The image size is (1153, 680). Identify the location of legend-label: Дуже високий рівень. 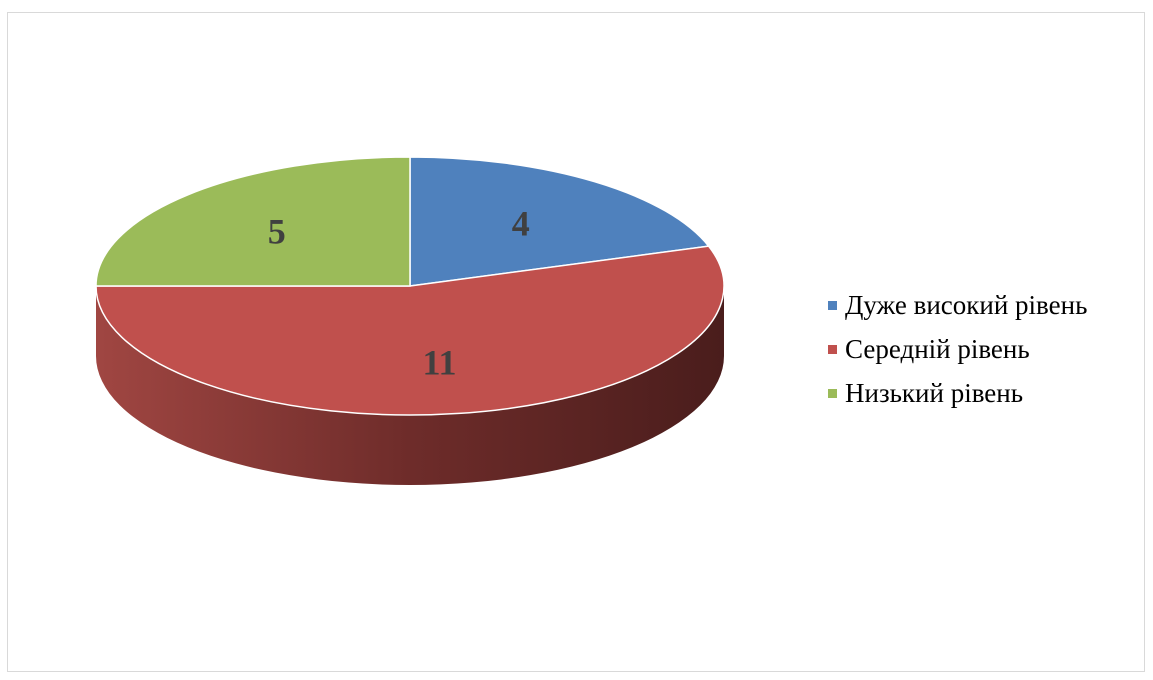
(966, 304).